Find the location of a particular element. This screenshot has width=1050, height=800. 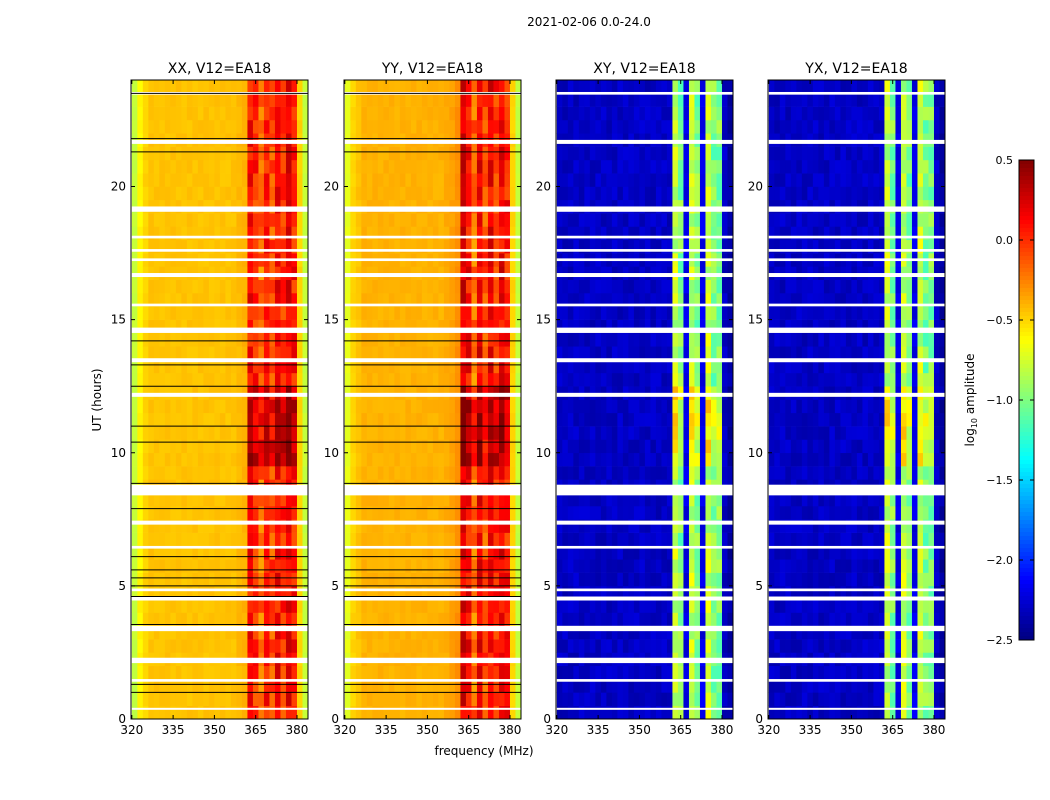

flagged-interval is located at coordinates (219, 628).